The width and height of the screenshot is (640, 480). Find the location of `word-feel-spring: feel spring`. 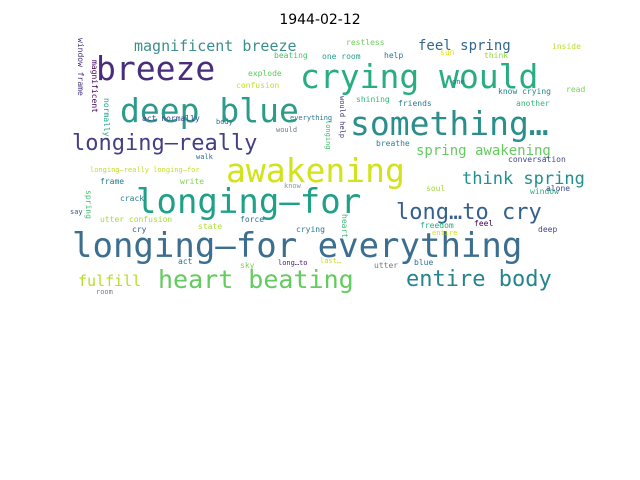

word-feel-spring: feel spring is located at coordinates (464, 46).